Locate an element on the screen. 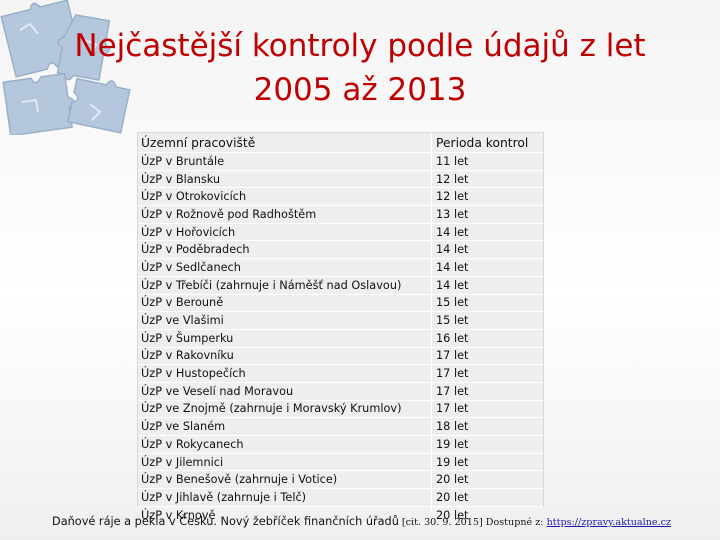  table-row: ÚzP v Rokycanech 19 let is located at coordinates (340, 444).